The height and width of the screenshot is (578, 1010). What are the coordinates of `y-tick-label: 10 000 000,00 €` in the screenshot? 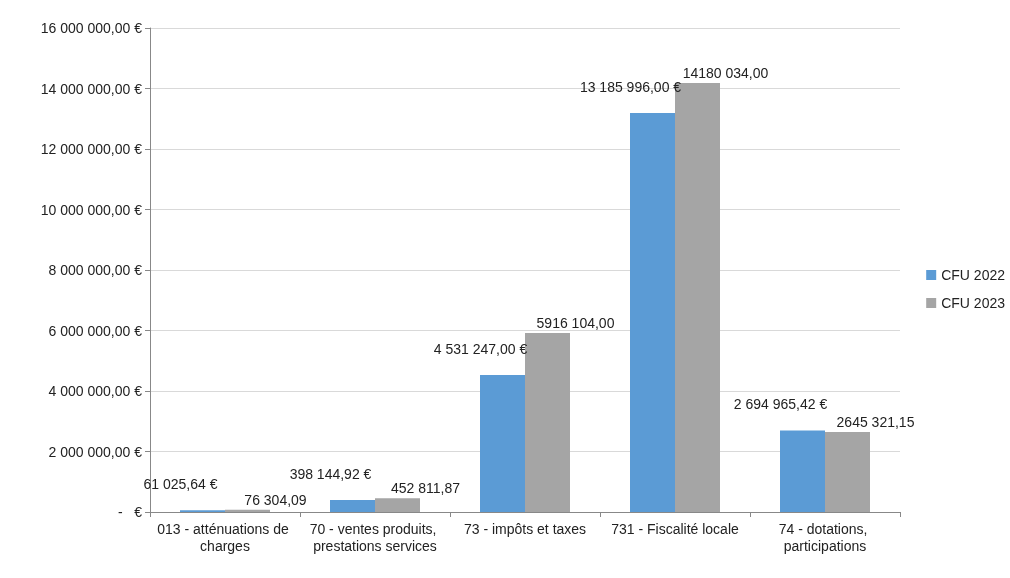 It's located at (91, 209).